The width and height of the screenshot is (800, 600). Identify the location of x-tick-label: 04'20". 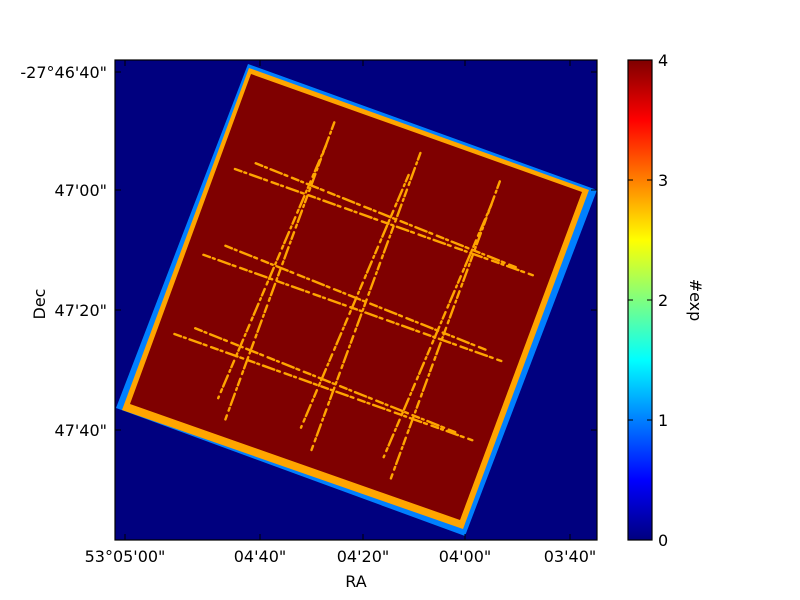
(363, 556).